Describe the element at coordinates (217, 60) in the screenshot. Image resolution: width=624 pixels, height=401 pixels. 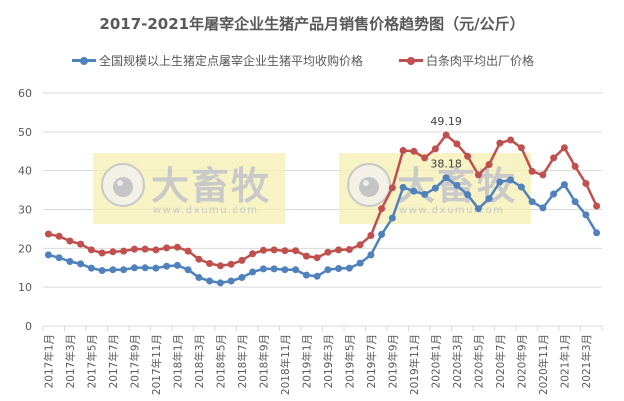
I see `legend-item-purchase-price: 全国规模以上生猪定点屠宰企业生猪平均收购价格` at that location.